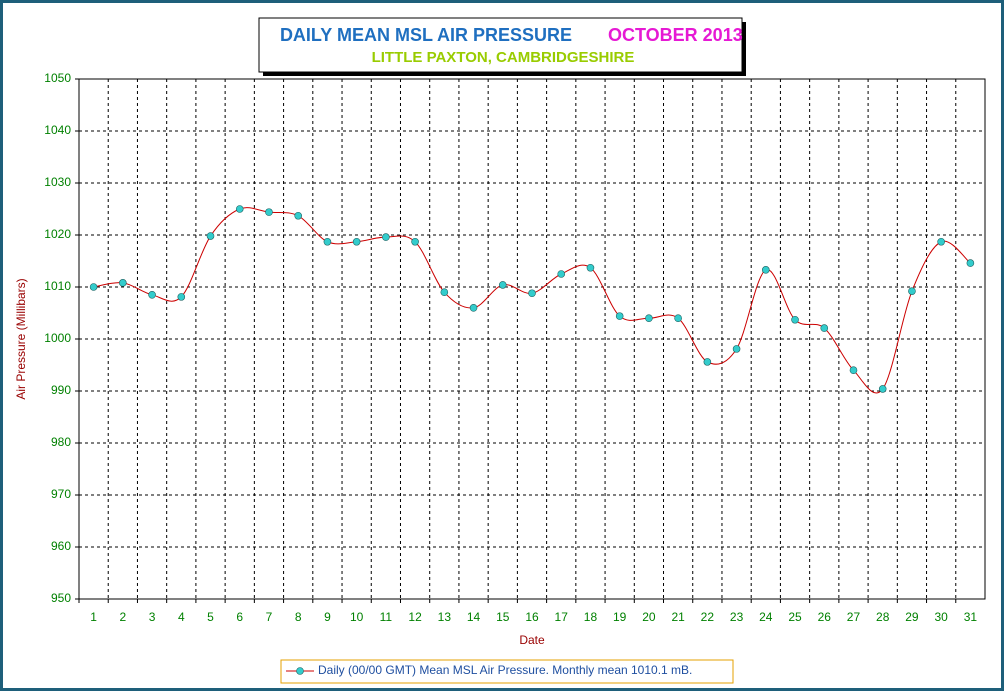  What do you see at coordinates (426, 35) in the screenshot?
I see `chart-title: DAILY MEAN MSL AIR PRESSURE` at bounding box center [426, 35].